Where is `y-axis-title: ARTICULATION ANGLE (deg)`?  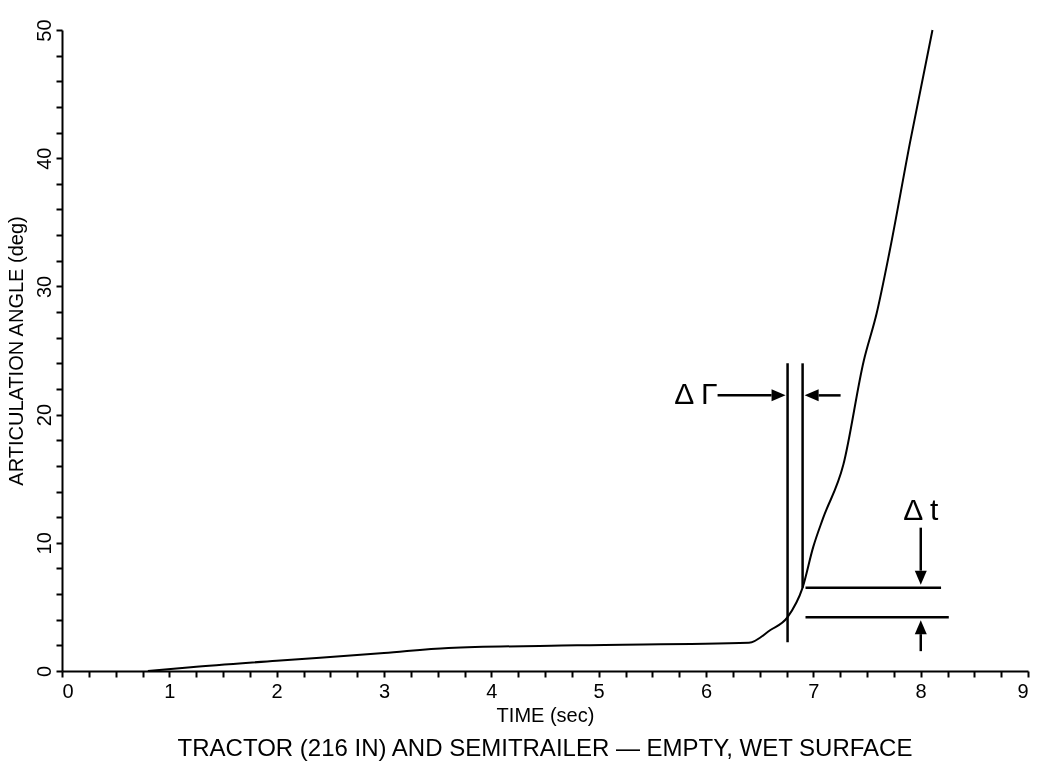 y-axis-title: ARTICULATION ANGLE (deg) is located at coordinates (15, 351).